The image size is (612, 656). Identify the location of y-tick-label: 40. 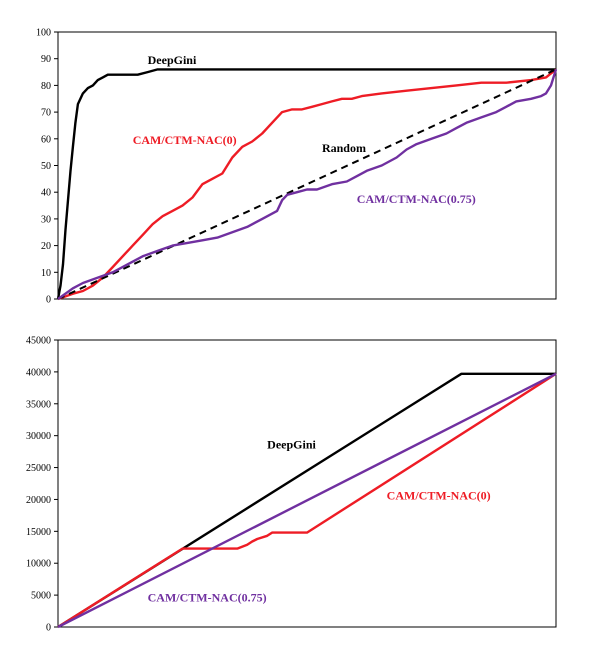
(46, 193).